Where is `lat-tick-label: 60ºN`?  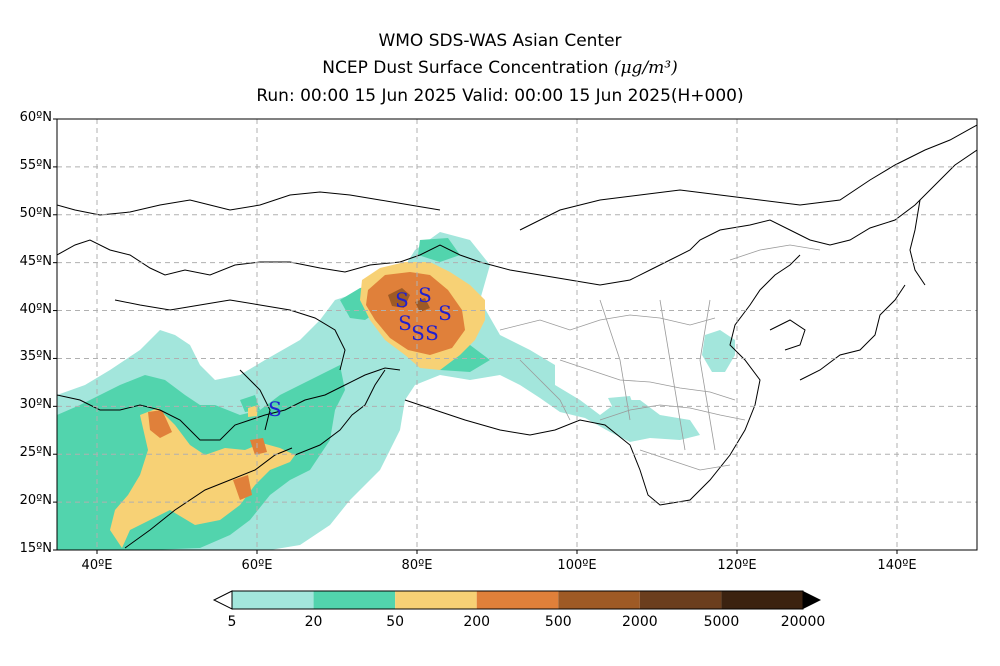
lat-tick-label: 60ºN is located at coordinates (35, 117).